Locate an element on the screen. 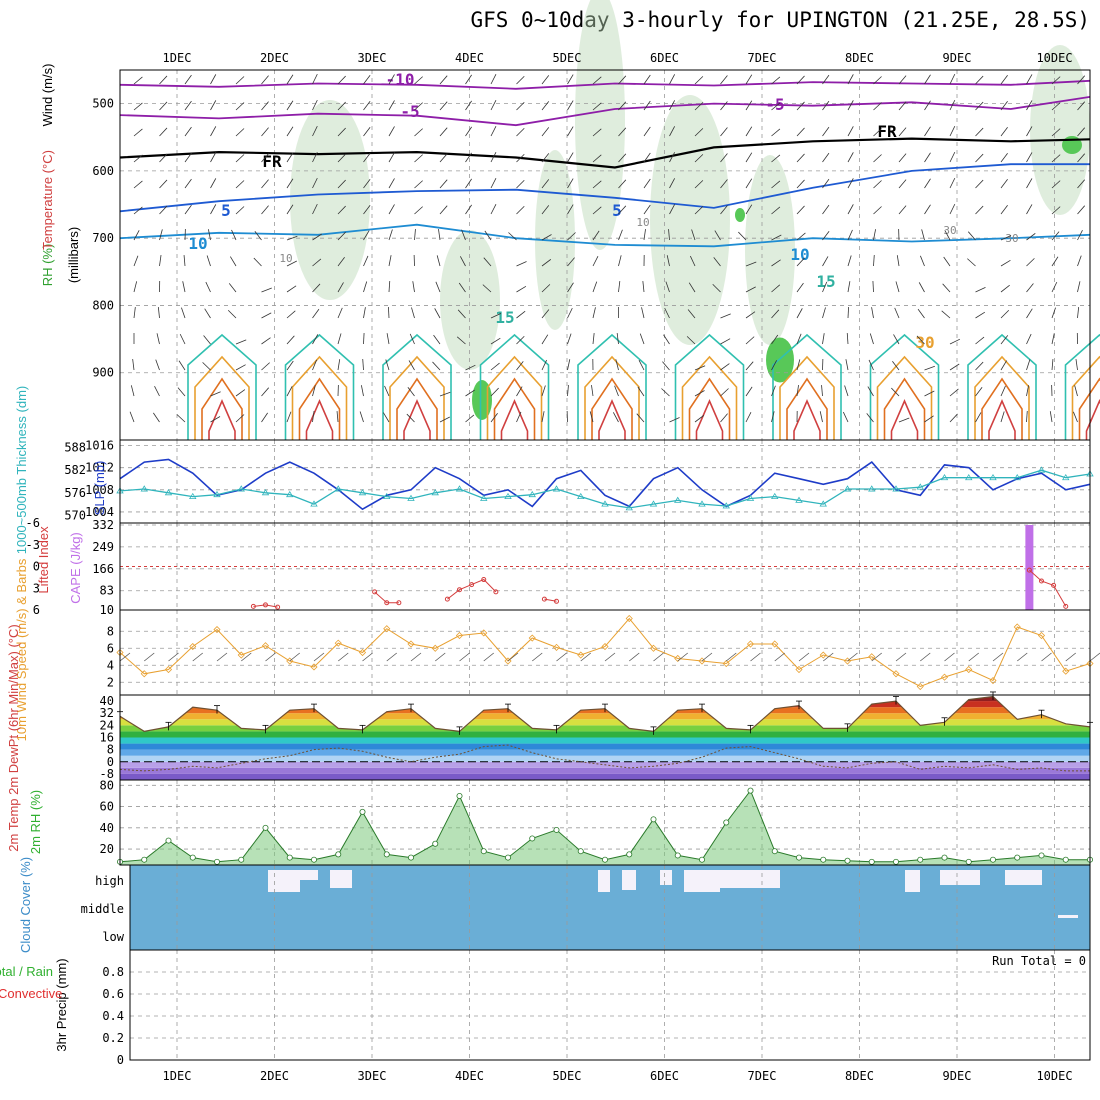 The image size is (1100, 1100). cape-tick: 332 is located at coordinates (103, 525).